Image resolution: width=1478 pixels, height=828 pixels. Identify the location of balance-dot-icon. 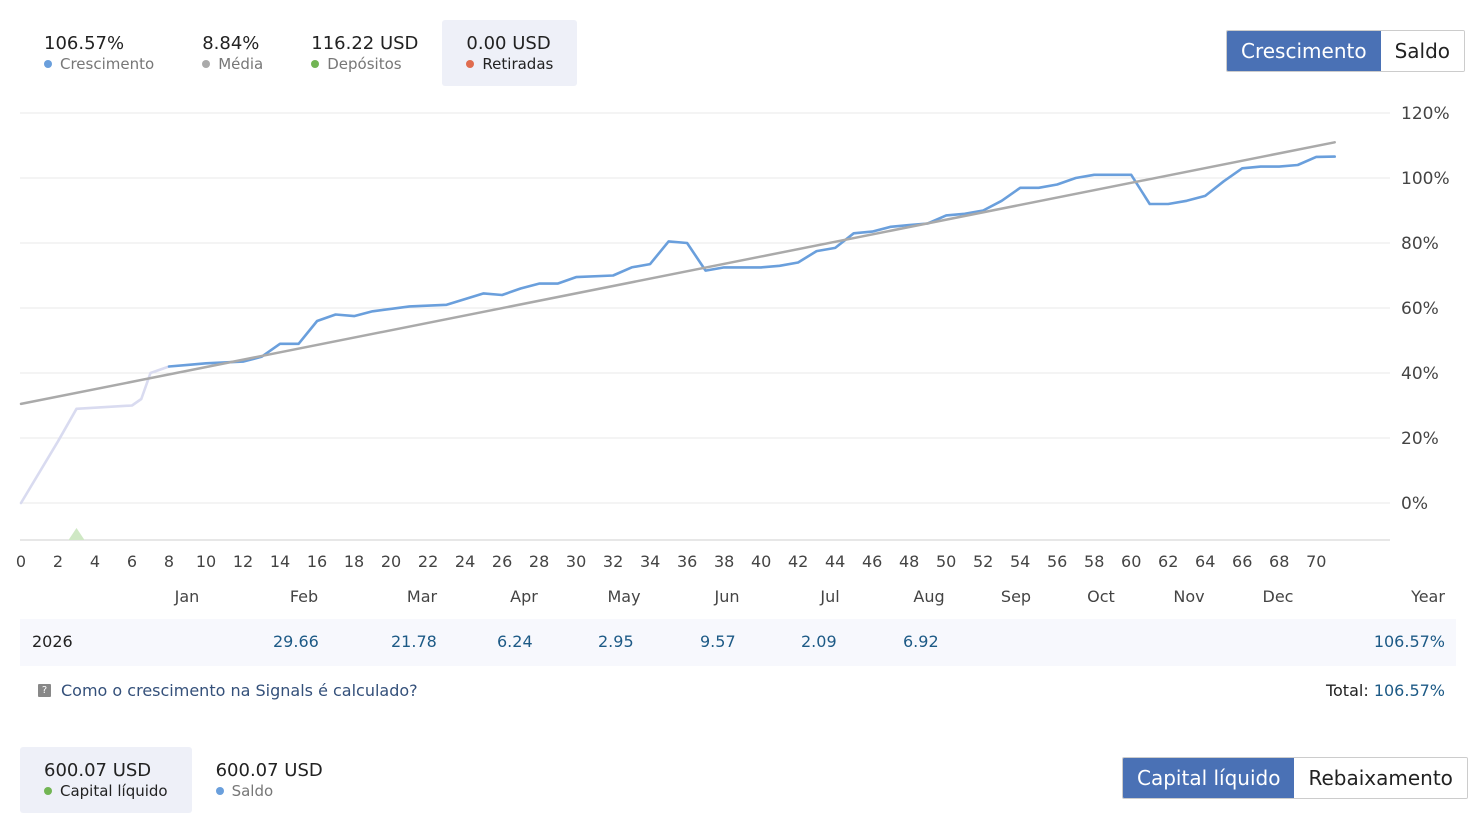
(219, 791).